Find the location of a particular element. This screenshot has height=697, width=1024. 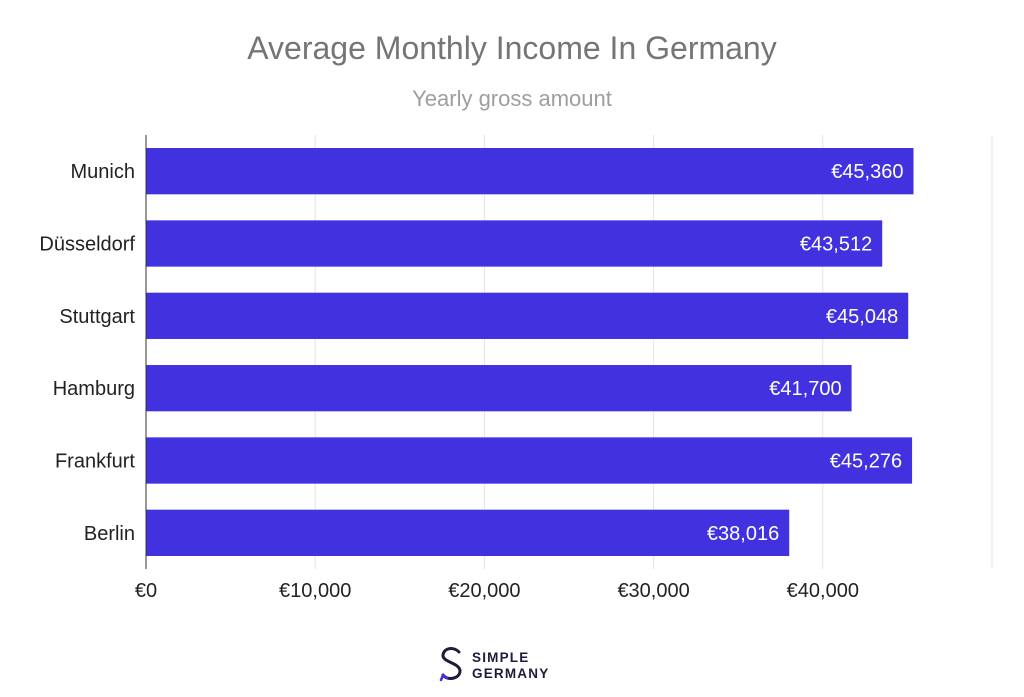

category-label: Munich is located at coordinates (103, 172).